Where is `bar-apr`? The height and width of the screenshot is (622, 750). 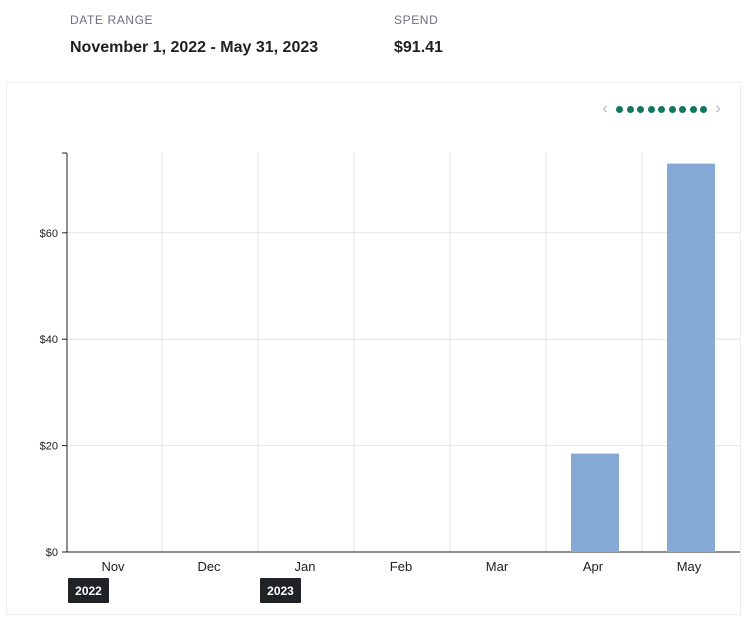
bar-apr is located at coordinates (595, 502).